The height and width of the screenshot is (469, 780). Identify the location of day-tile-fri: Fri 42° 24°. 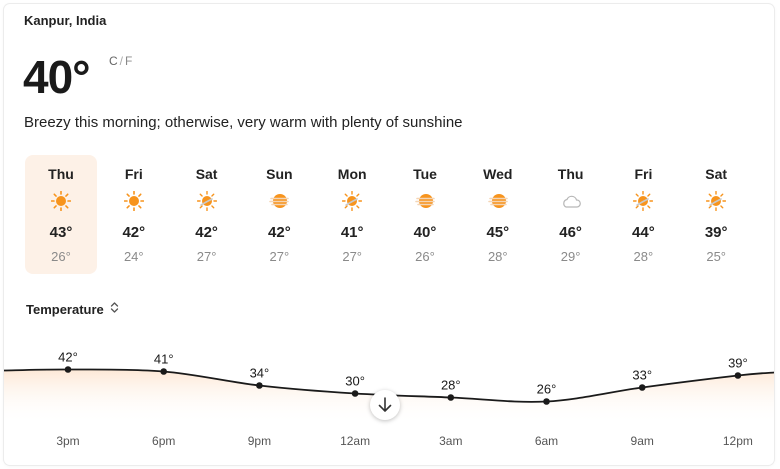
(134, 214).